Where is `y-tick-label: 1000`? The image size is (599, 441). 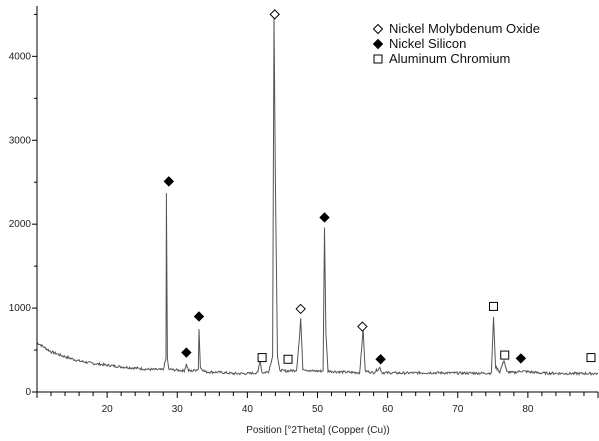
y-tick-label: 1000 is located at coordinates (20, 308).